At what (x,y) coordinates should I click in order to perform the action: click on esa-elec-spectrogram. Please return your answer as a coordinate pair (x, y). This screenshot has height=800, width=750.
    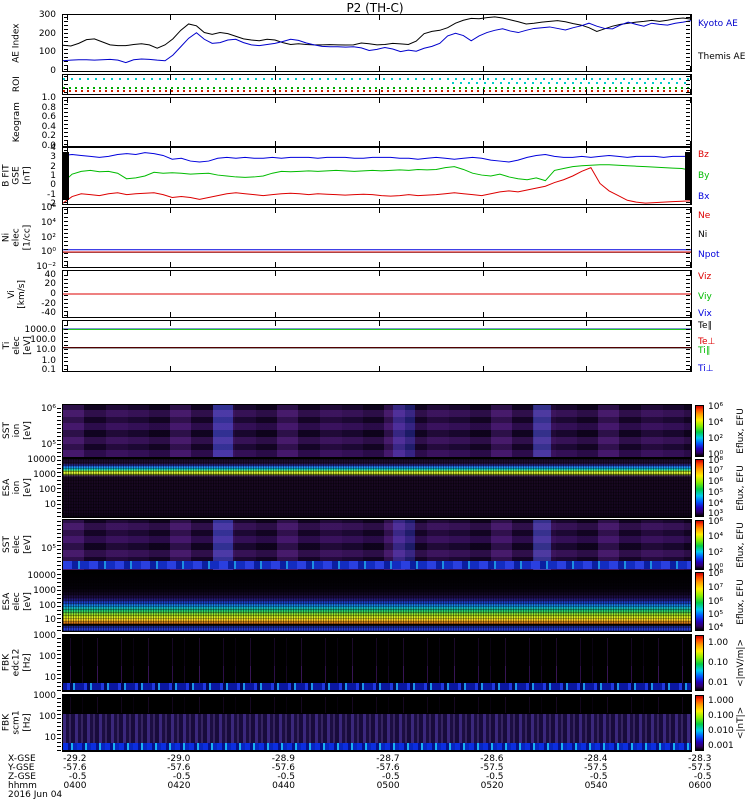
    Looking at the image, I should click on (374, 601).